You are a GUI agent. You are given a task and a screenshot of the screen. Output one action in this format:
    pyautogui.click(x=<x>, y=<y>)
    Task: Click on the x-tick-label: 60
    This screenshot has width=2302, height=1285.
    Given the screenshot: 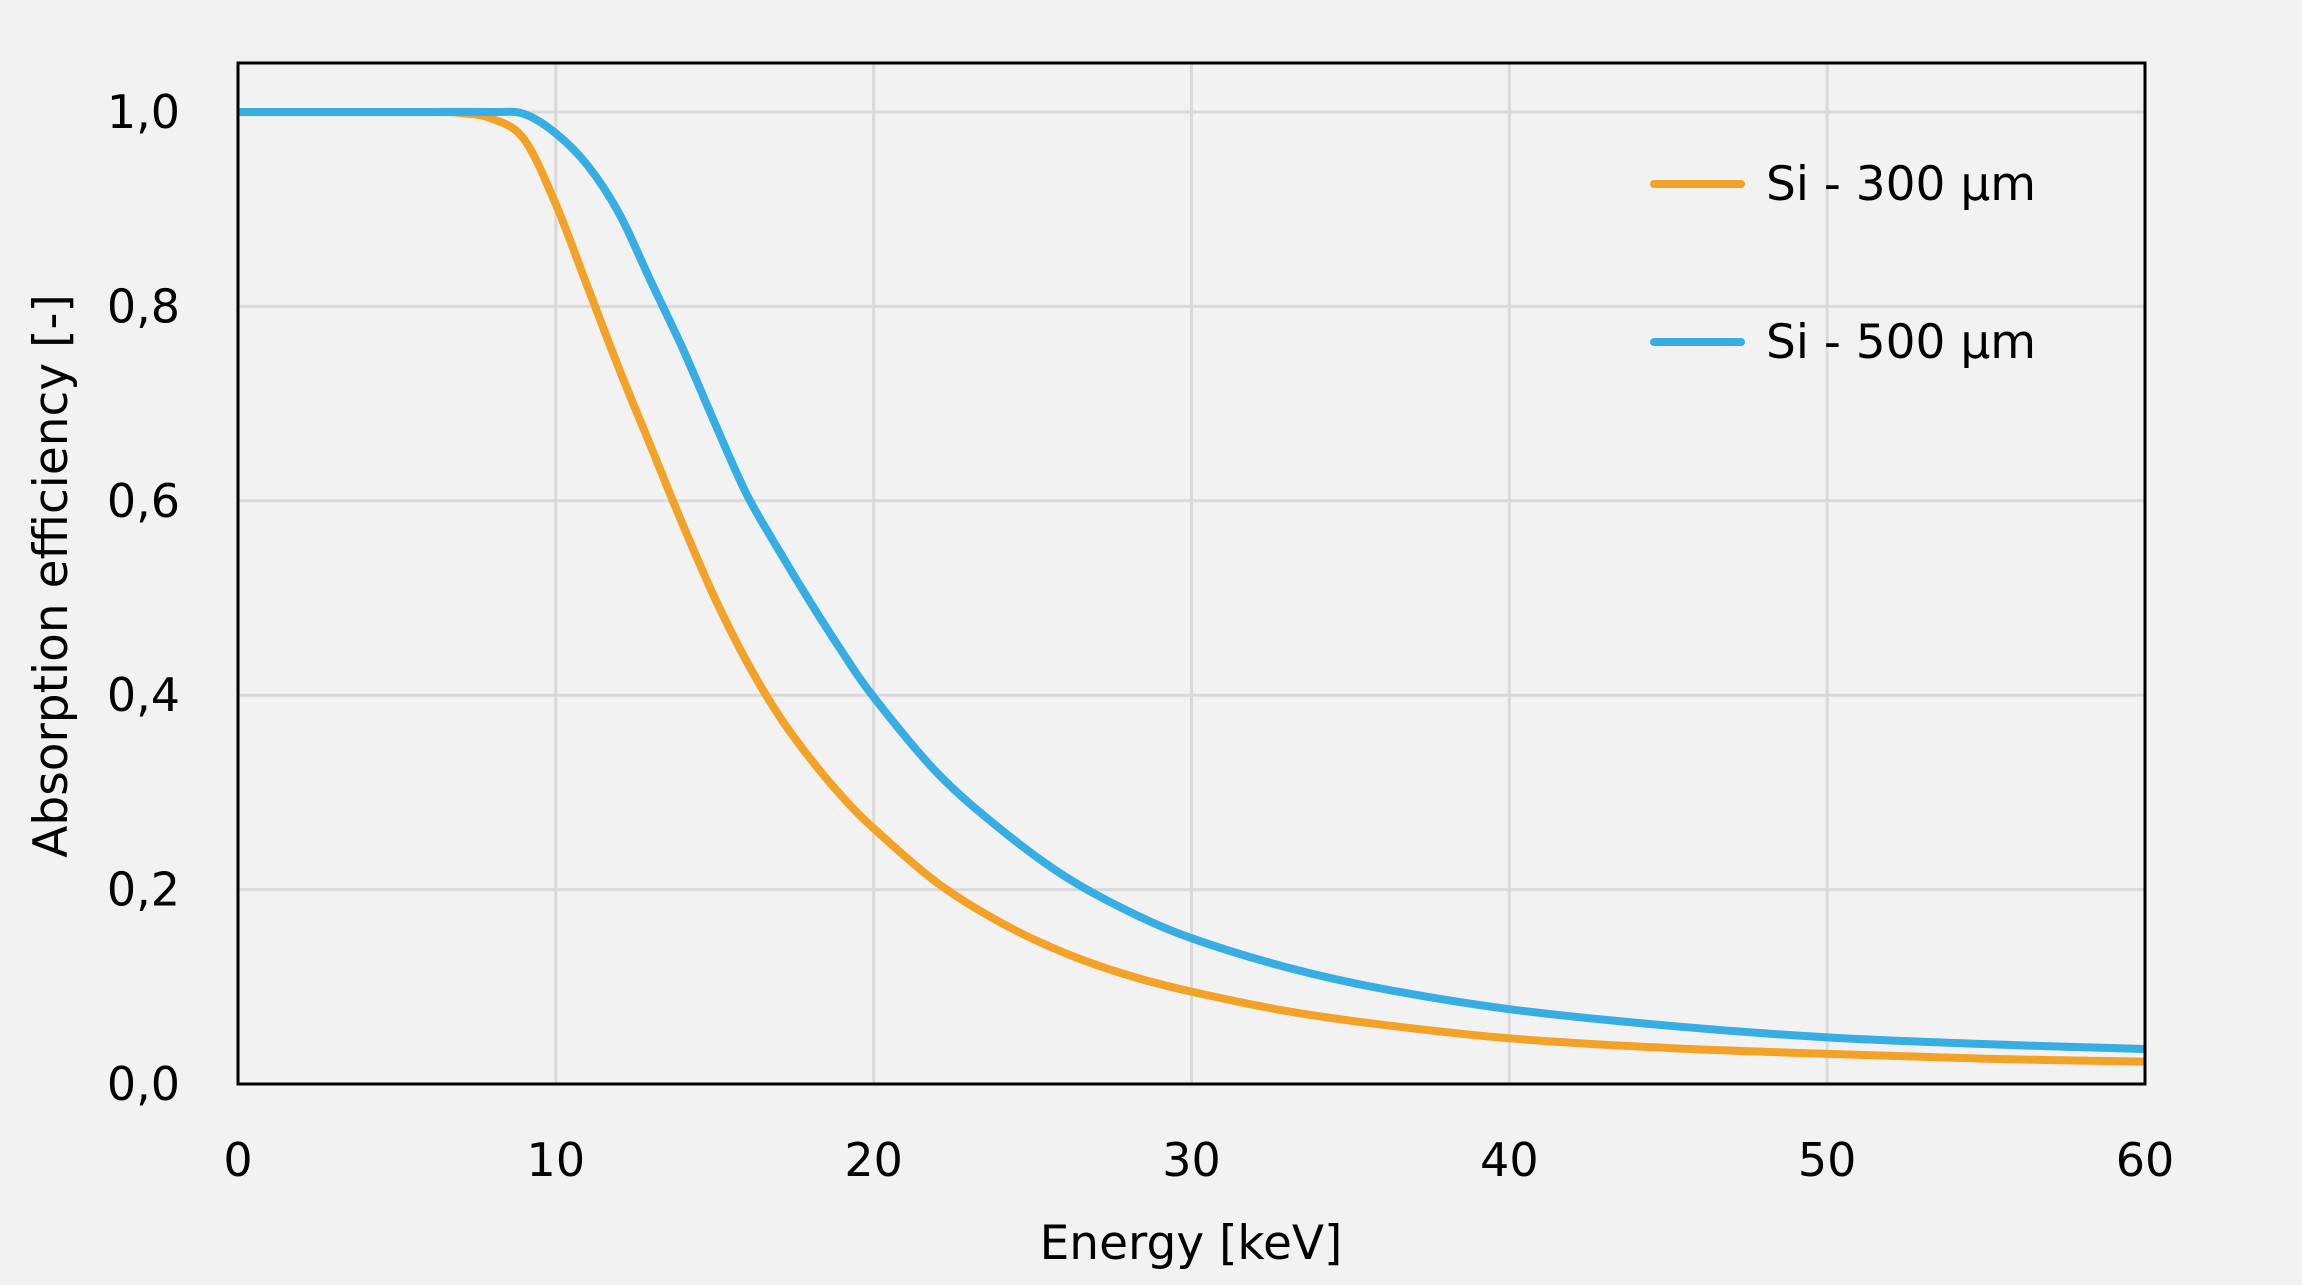 What is the action you would take?
    pyautogui.click(x=2145, y=1160)
    